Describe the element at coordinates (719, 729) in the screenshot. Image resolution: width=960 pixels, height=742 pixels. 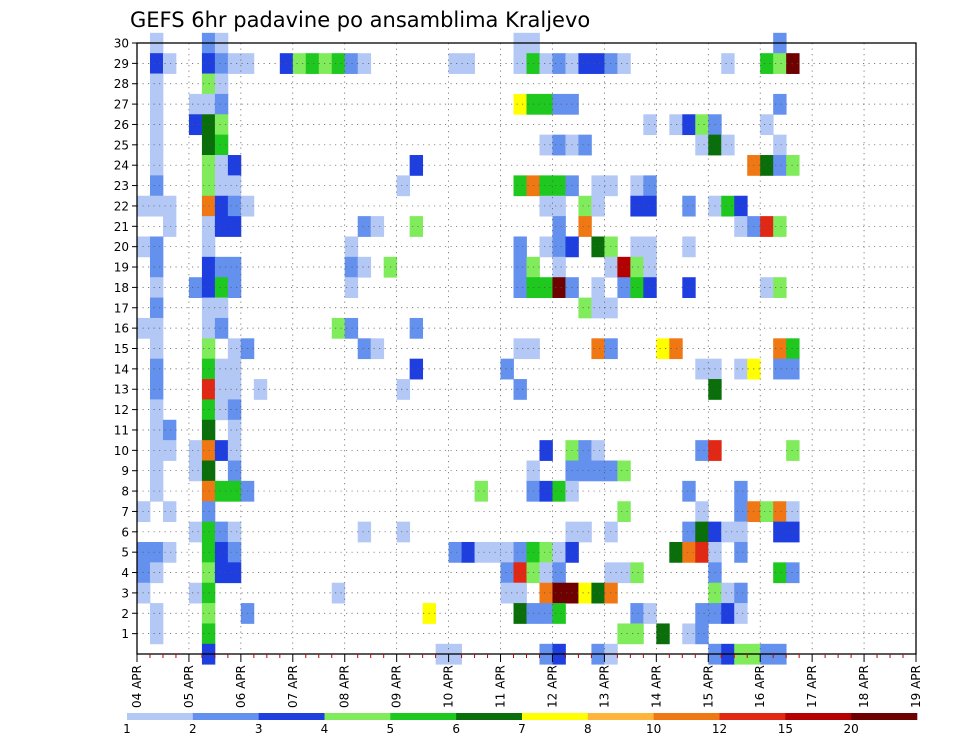
I see `colorbar-label: 12` at that location.